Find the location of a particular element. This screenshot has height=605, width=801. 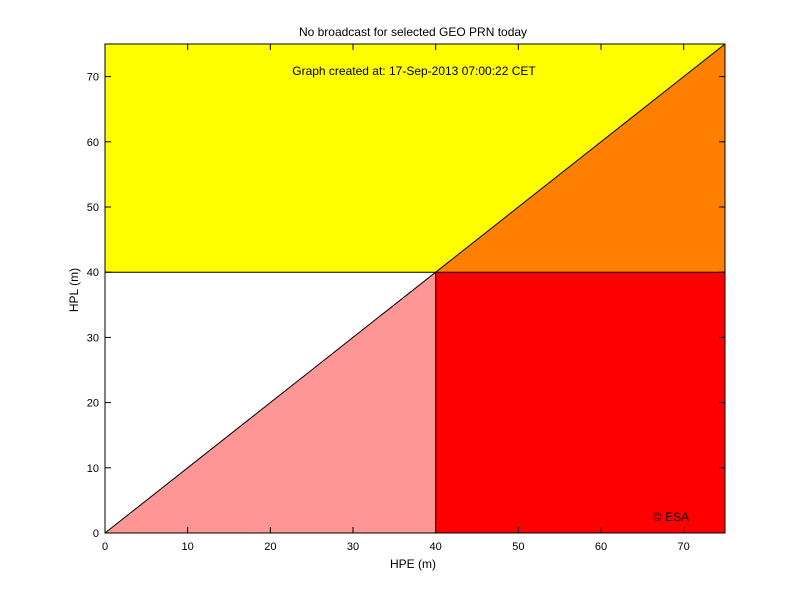

y-tick-label: 30 is located at coordinates (93, 338).